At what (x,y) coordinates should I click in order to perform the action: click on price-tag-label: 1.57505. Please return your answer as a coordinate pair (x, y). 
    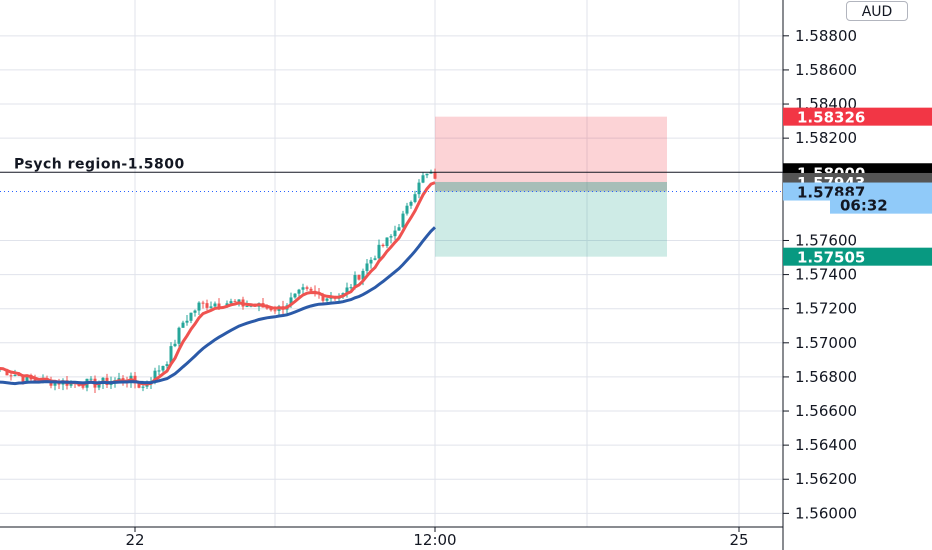
    Looking at the image, I should click on (831, 258).